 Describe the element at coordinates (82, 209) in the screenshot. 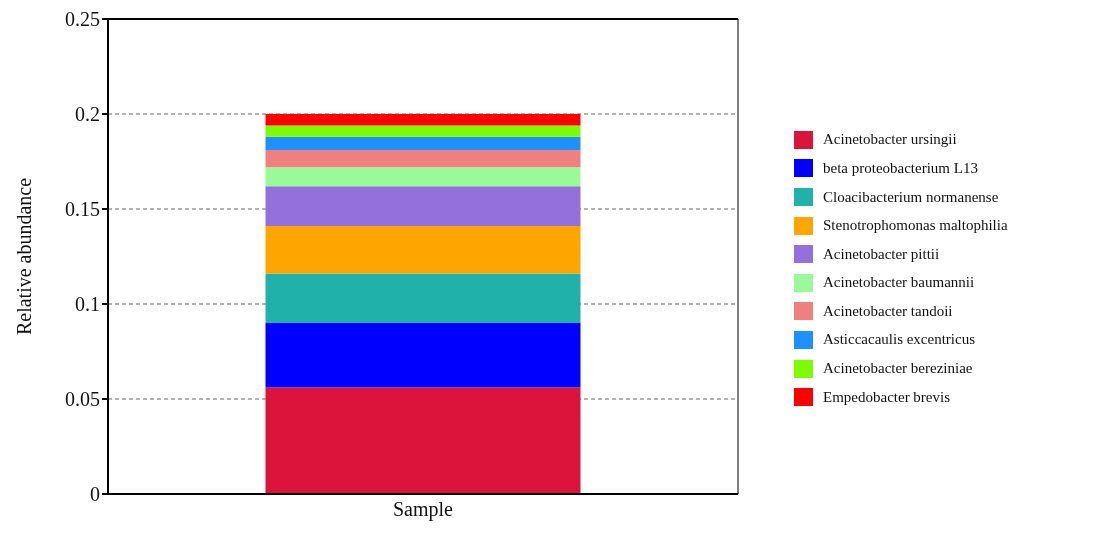

I see `y-tick-label: 0.15` at that location.